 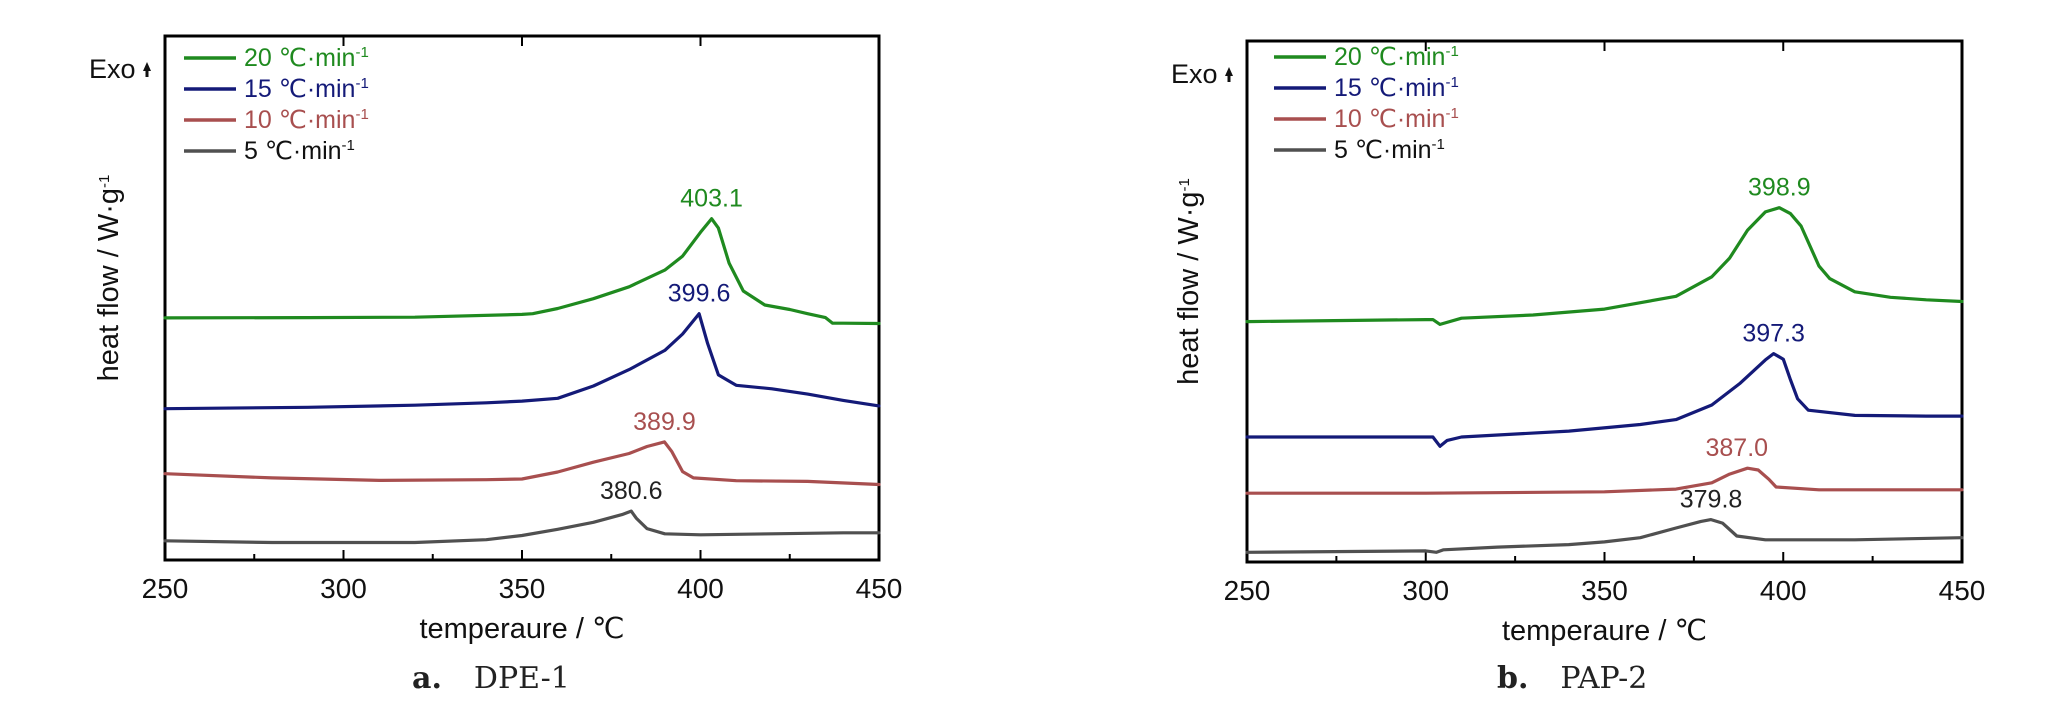 I want to click on x-tick-label-b: 350, so click(x=1604, y=590).